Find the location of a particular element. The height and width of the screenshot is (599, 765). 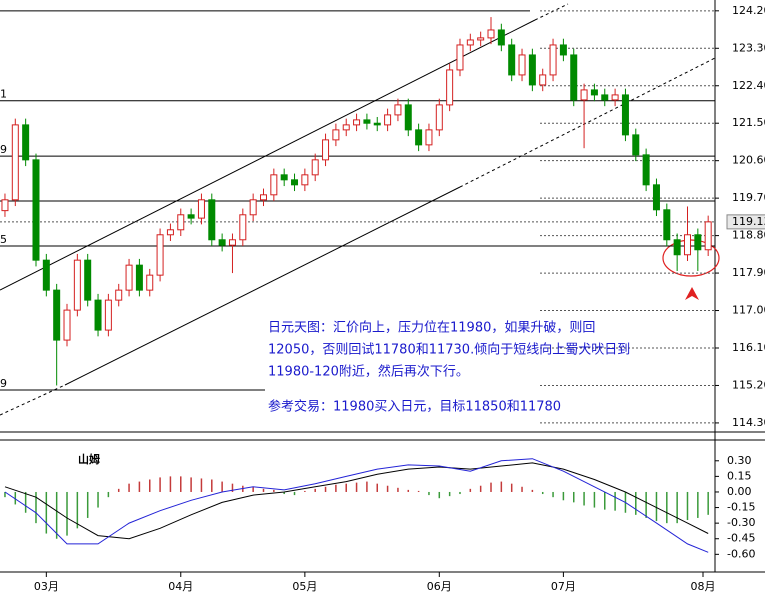

y-tick-label: 117.00 is located at coordinates (748, 310).